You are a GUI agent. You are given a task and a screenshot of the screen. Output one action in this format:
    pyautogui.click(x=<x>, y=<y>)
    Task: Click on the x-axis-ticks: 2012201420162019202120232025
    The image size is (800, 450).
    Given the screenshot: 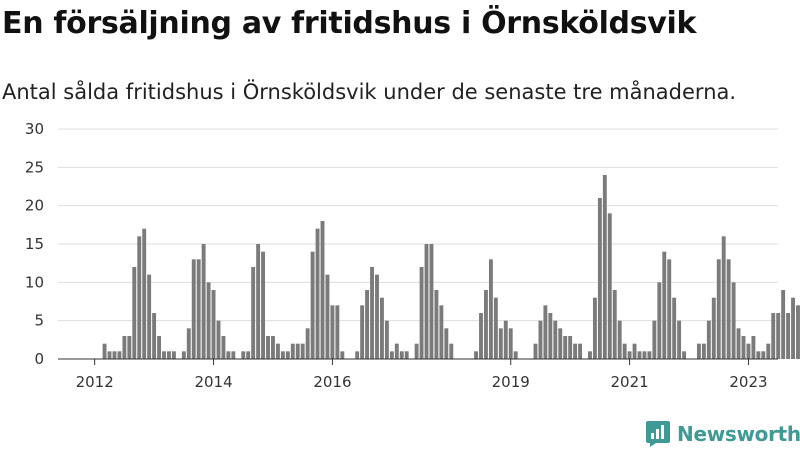 What is the action you would take?
    pyautogui.click(x=422, y=375)
    